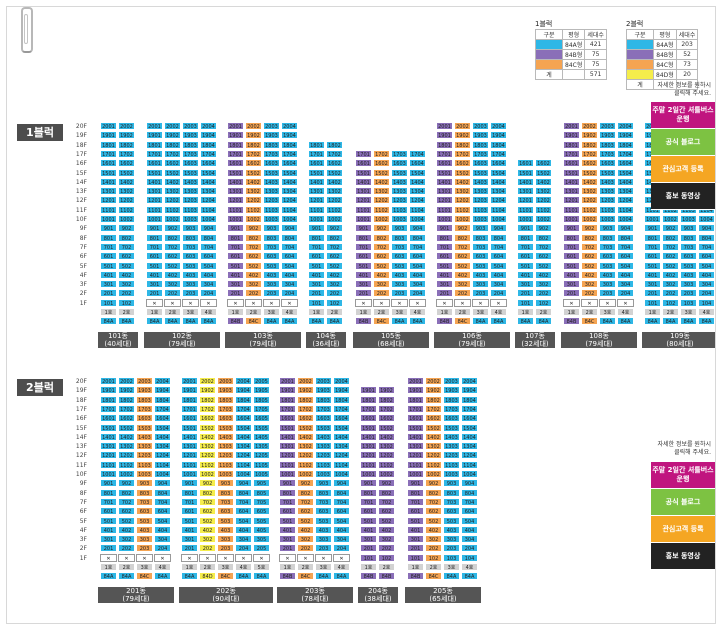 Image resolution: width=720 pixels, height=628 pixels. Describe the element at coordinates (469, 381) in the screenshot. I see `unit-cell: 2004` at that location.